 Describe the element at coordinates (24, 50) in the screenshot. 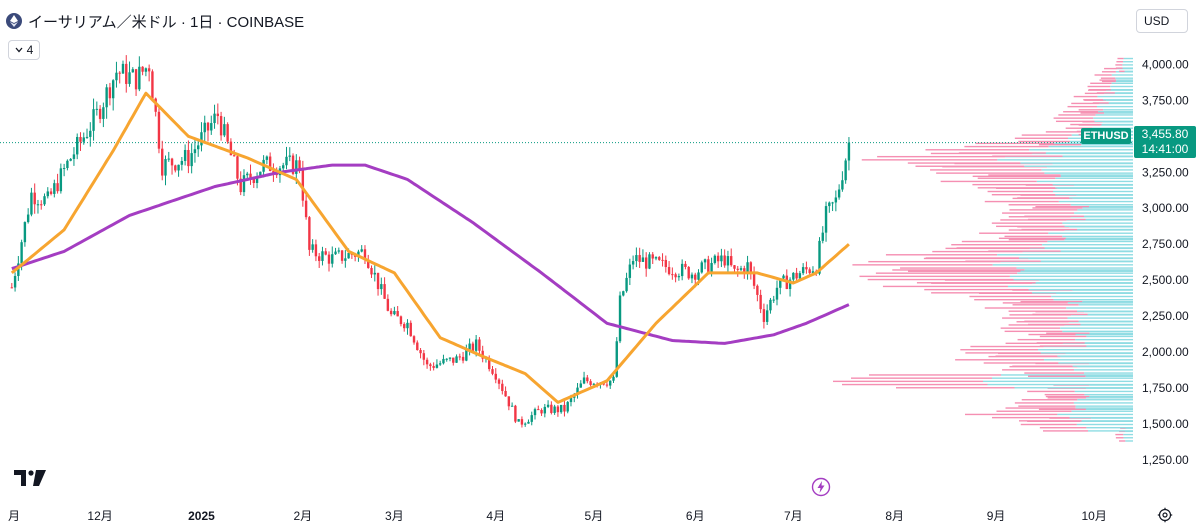

I see `indicator-toggle-button: 4` at that location.